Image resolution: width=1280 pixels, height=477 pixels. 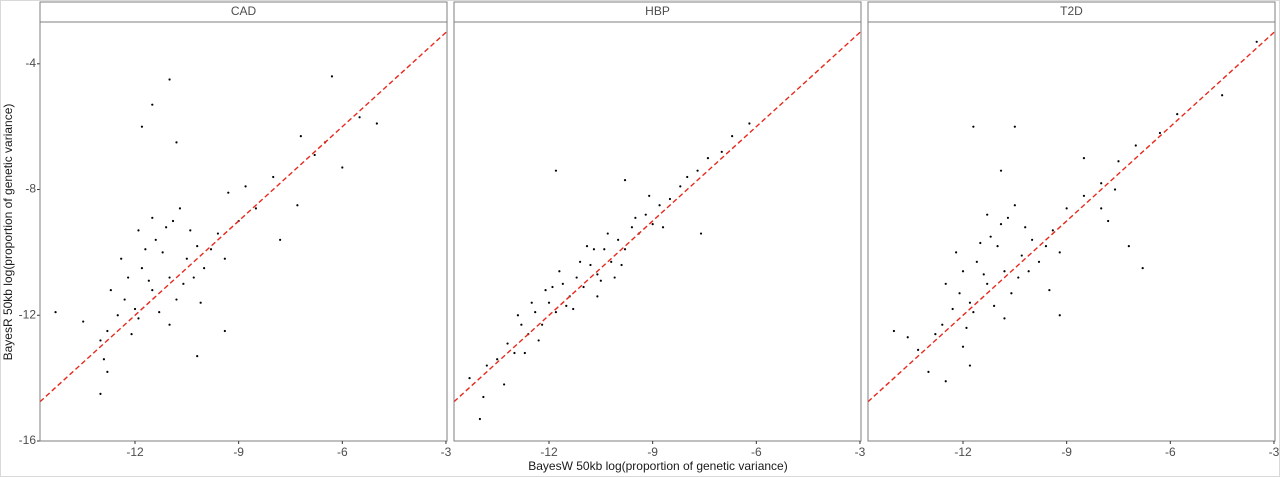 I want to click on facet-title: CAD, so click(x=244, y=11).